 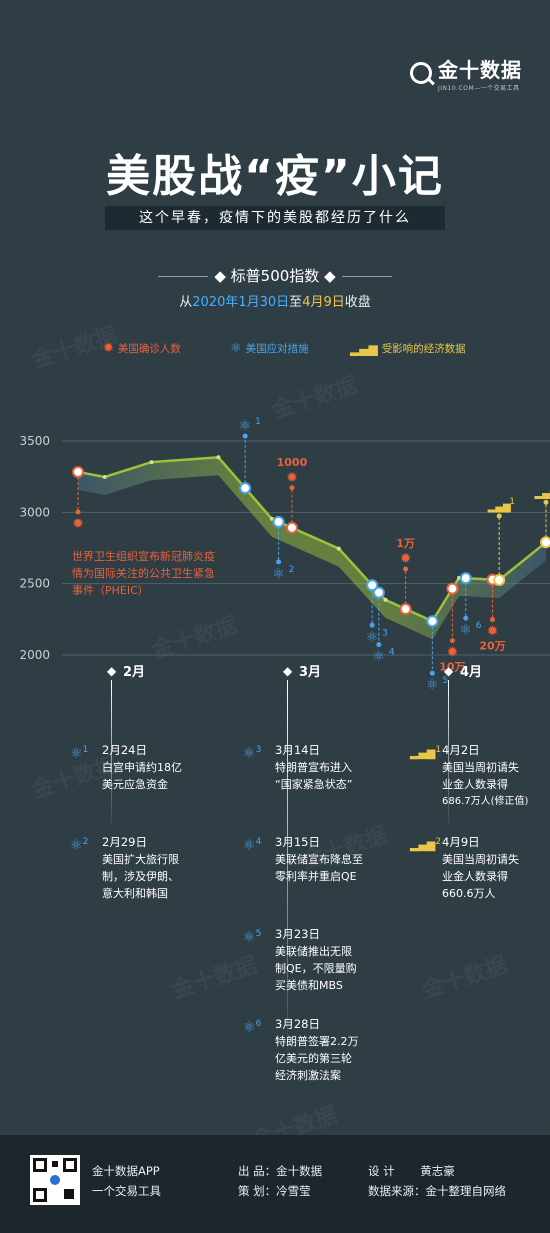 I want to click on item-date: 4月2日, so click(x=461, y=750).